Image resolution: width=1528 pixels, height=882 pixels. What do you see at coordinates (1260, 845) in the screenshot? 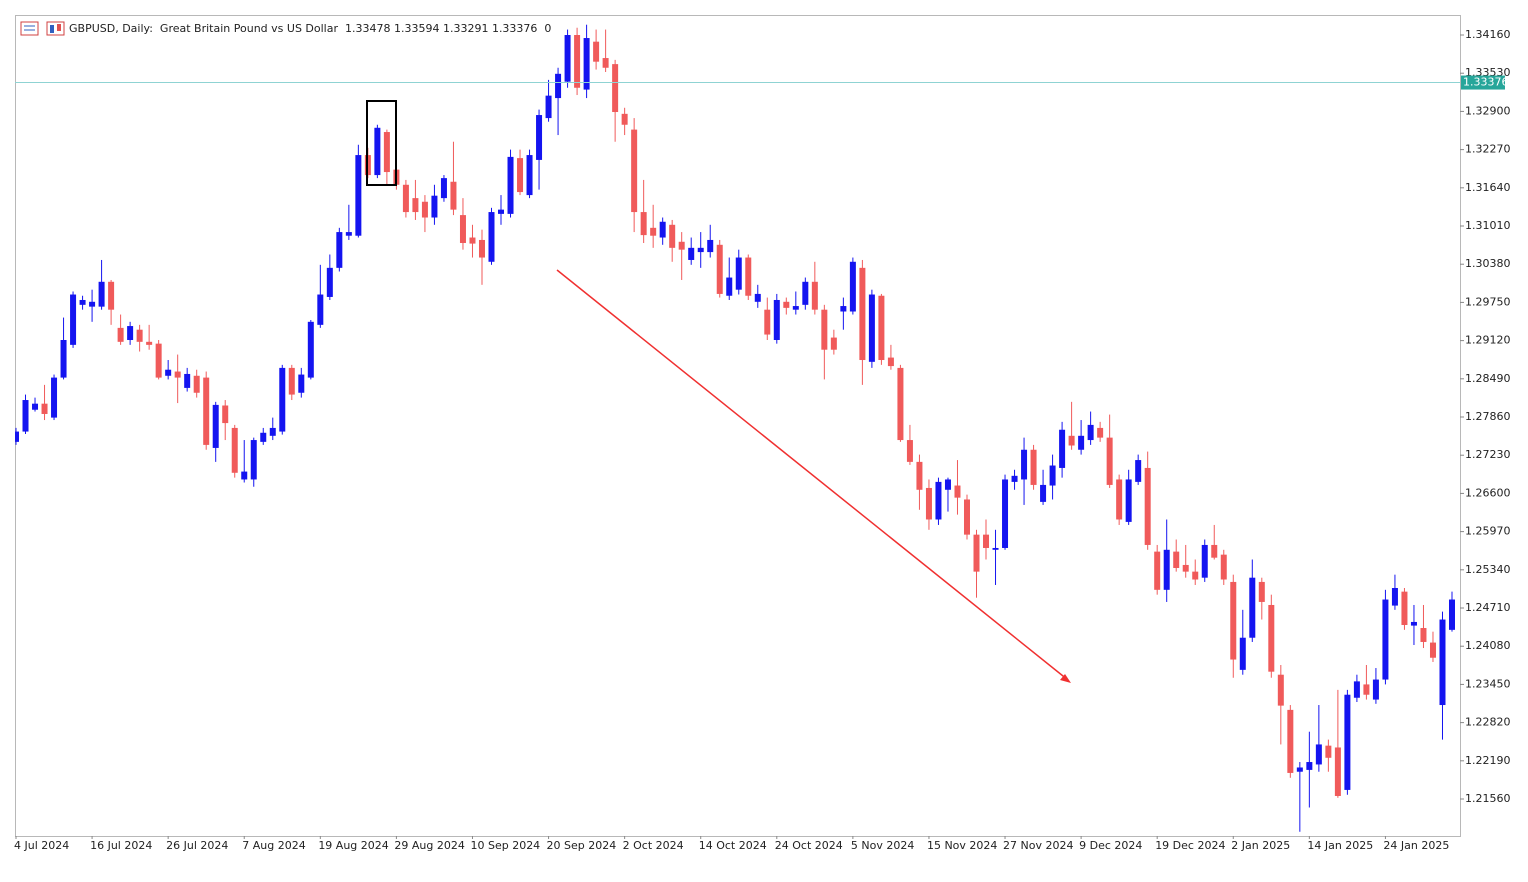
I see `x-tick-label: 2 Jan 2025` at bounding box center [1260, 845].